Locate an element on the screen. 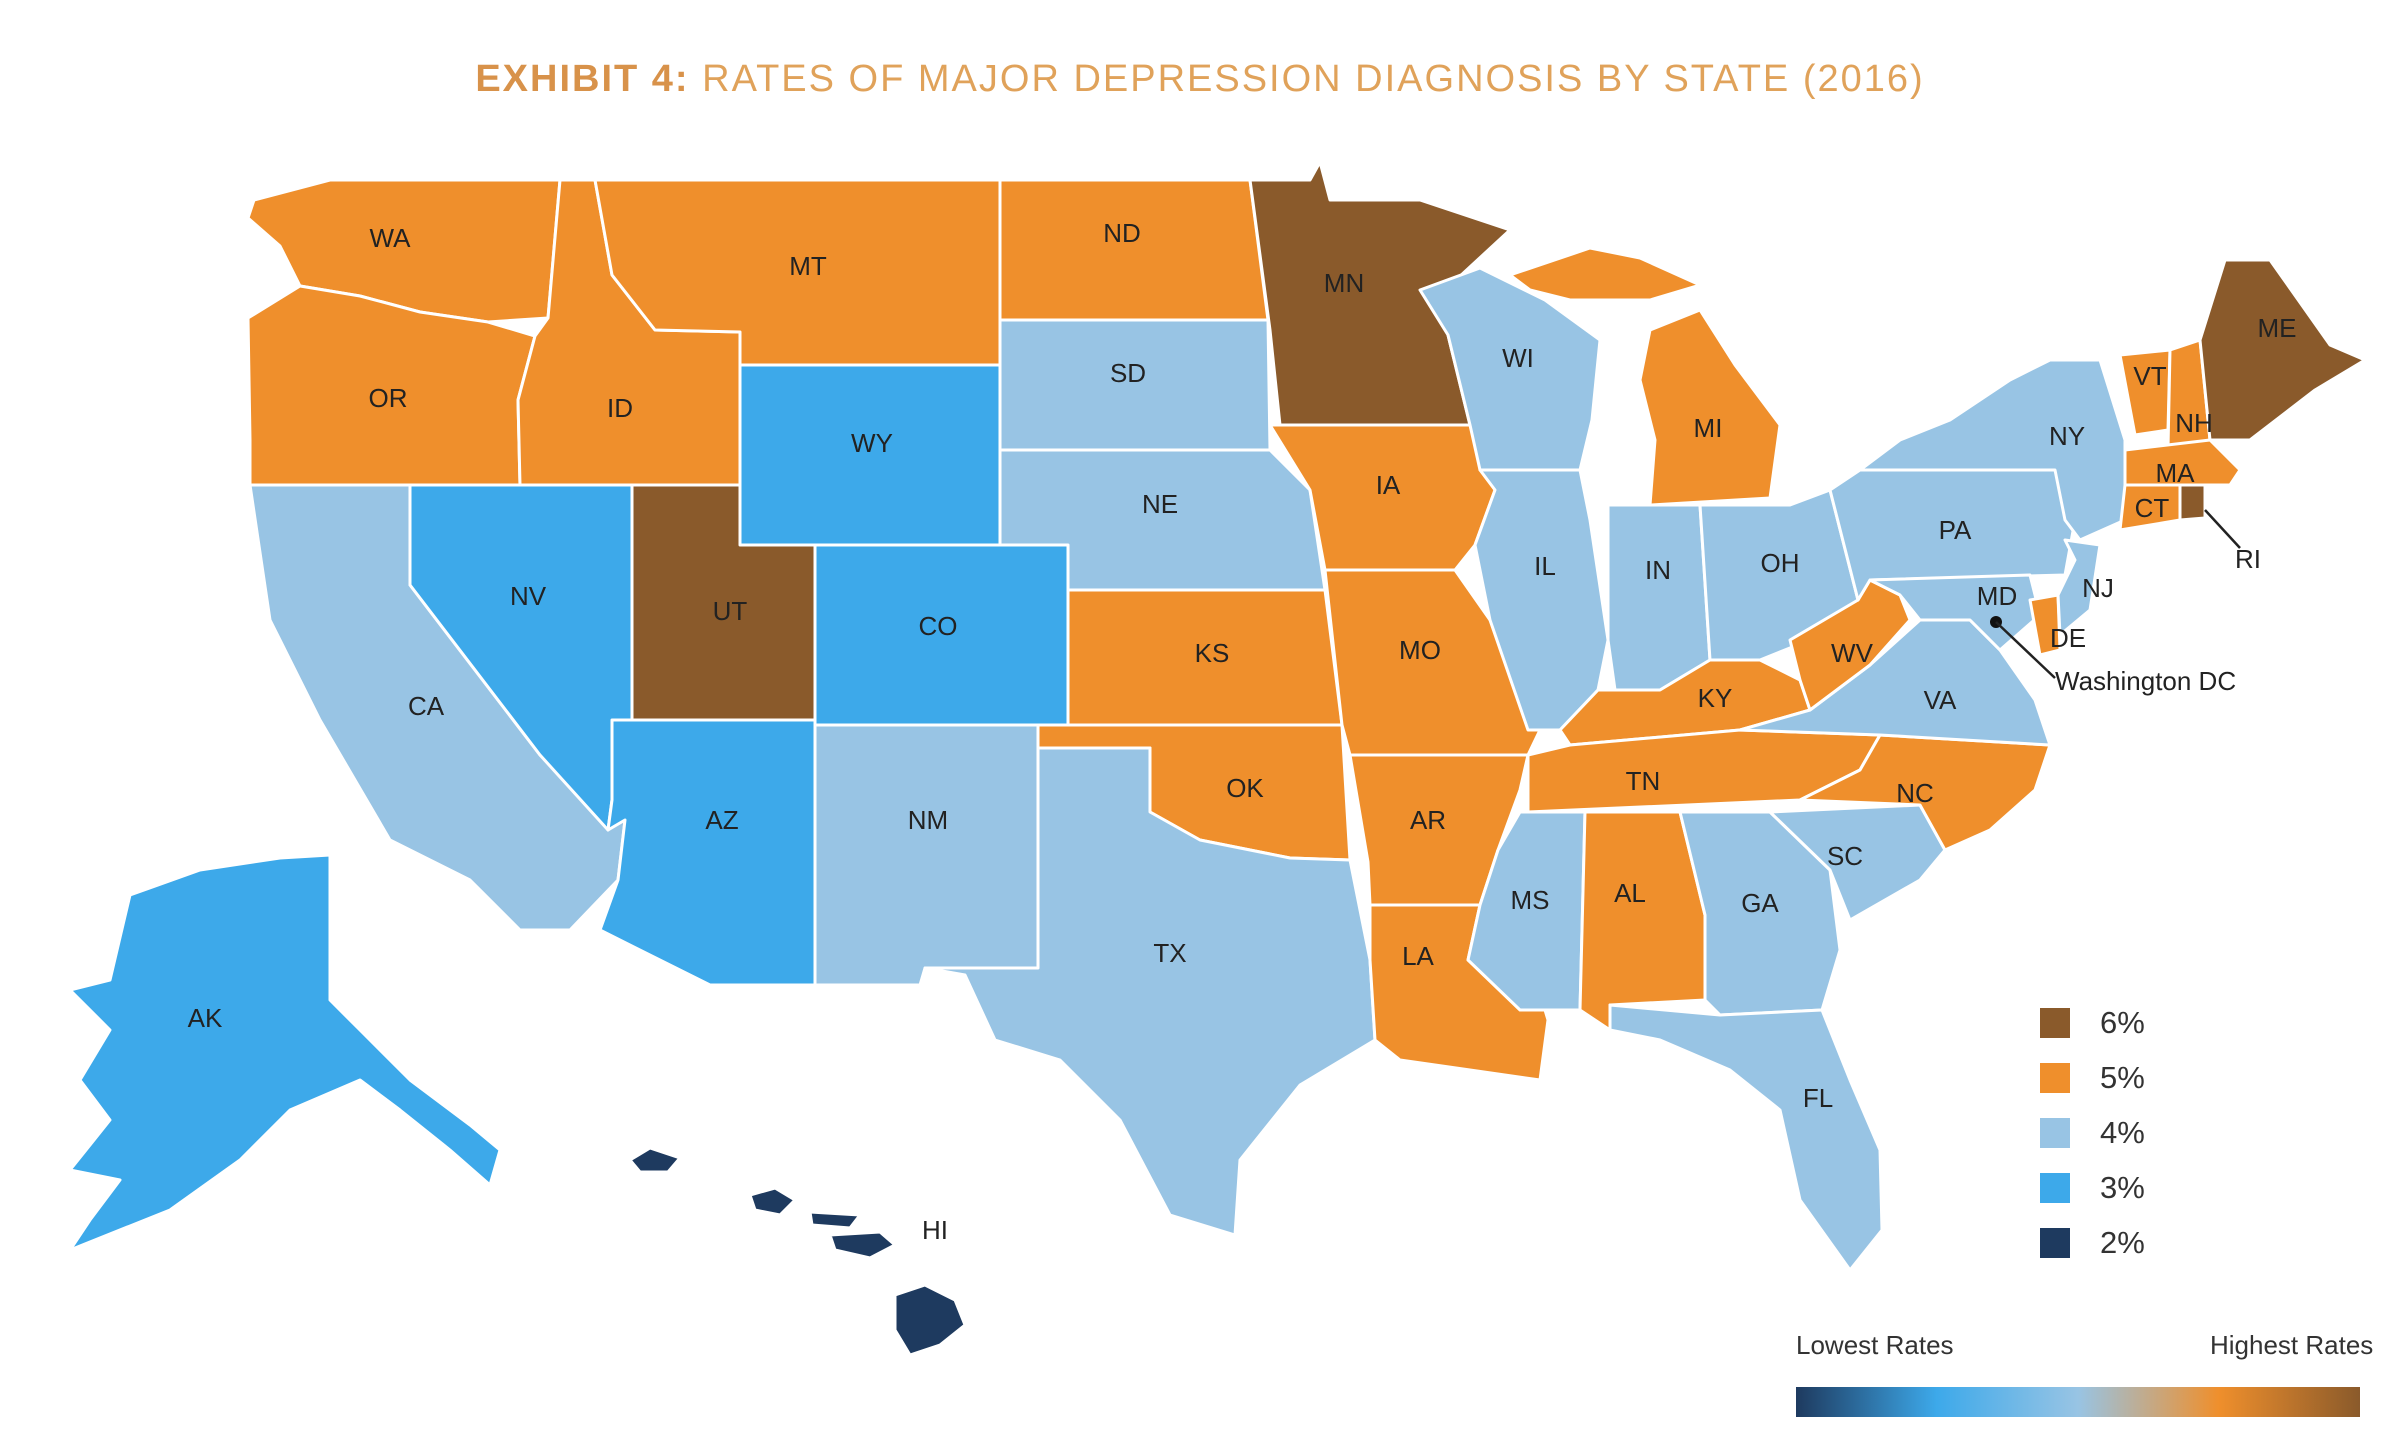 Image resolution: width=2400 pixels, height=1449 pixels. label-tn: TN is located at coordinates (1643, 781).